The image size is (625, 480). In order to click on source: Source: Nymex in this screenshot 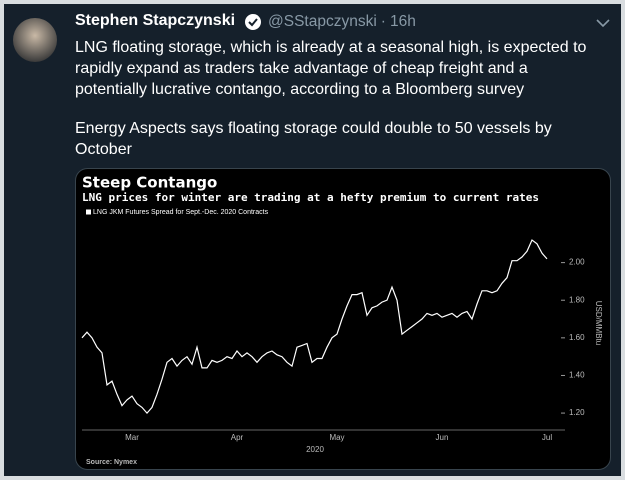, I will do `click(111, 462)`.